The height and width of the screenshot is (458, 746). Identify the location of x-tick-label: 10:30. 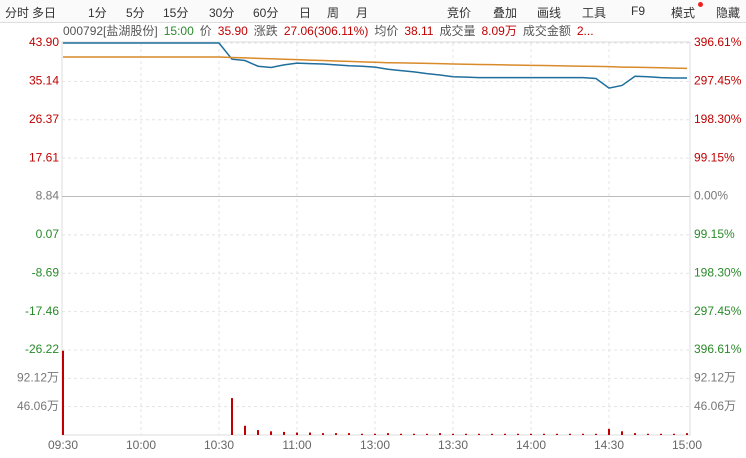
(219, 445).